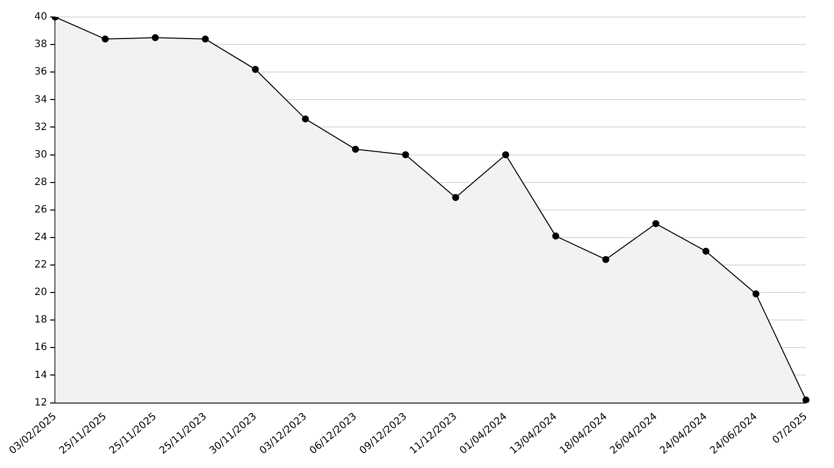 The width and height of the screenshot is (834, 468). Describe the element at coordinates (41, 154) in the screenshot. I see `y-tick-label: 30` at that location.